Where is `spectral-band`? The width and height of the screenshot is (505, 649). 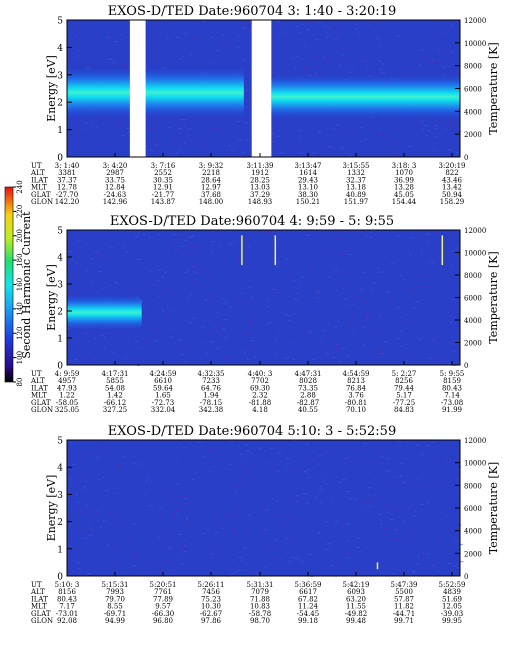 spectral-band is located at coordinates (365, 96).